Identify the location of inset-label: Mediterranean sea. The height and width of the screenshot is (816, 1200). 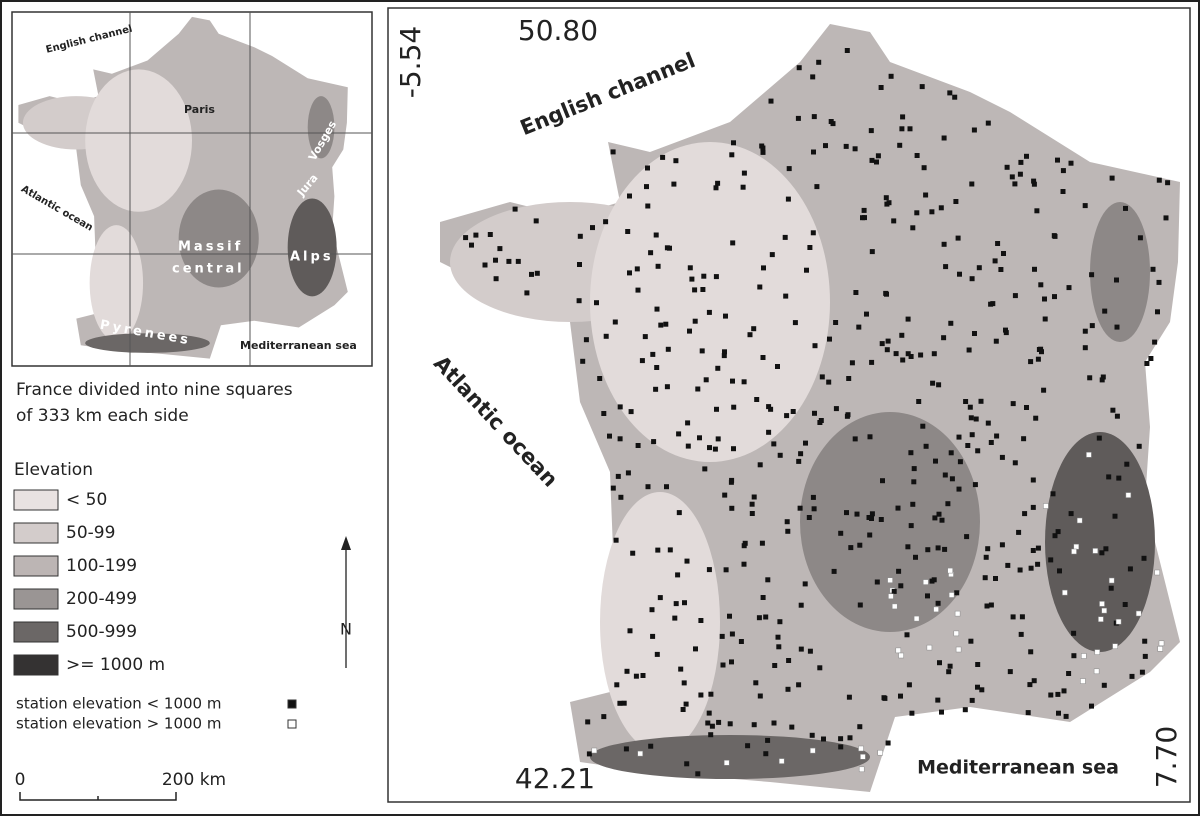
(298, 345).